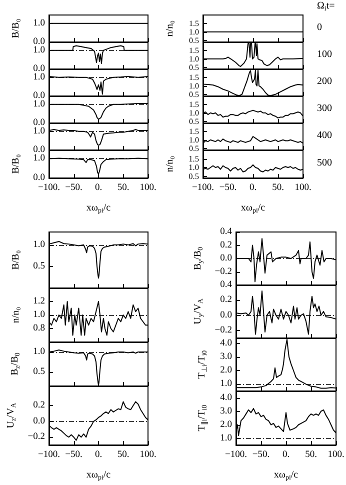  What do you see at coordinates (39, 329) in the screenshot?
I see `y-tick-label: 0.8` at bounding box center [39, 329].